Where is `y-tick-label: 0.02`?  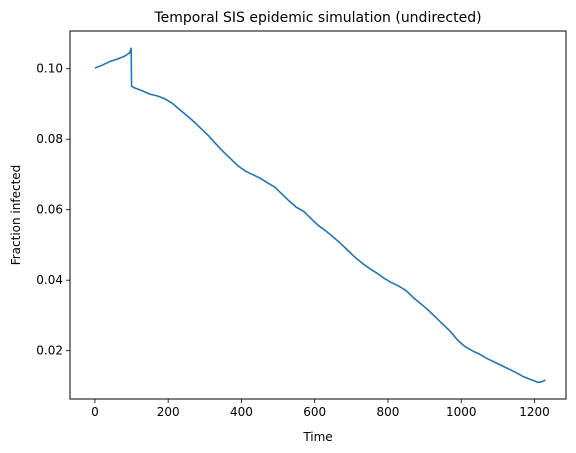 y-tick-label: 0.02 is located at coordinates (49, 351).